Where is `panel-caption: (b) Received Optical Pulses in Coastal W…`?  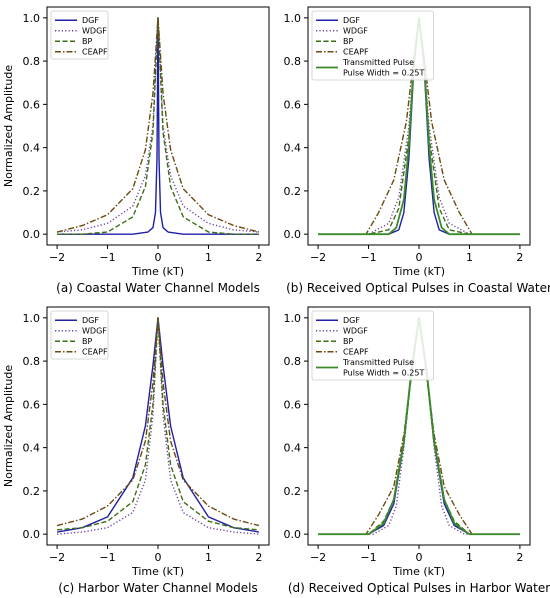 panel-caption: (b) Received Optical Pulses in Coastal W… is located at coordinates (418, 288).